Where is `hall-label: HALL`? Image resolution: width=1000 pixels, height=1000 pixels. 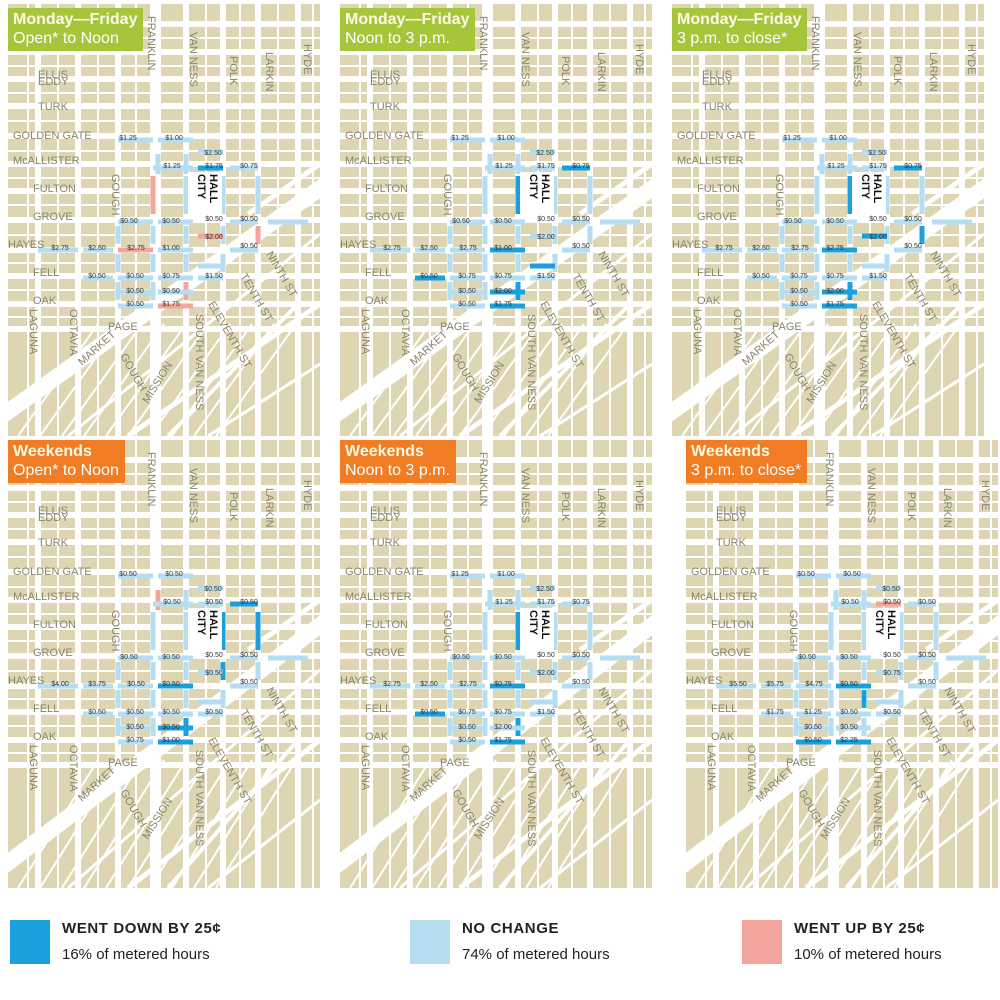 hall-label: HALL is located at coordinates (213, 625).